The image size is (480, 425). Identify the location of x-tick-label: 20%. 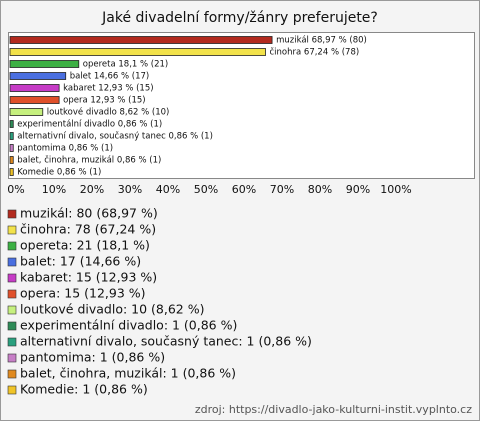
(92, 189).